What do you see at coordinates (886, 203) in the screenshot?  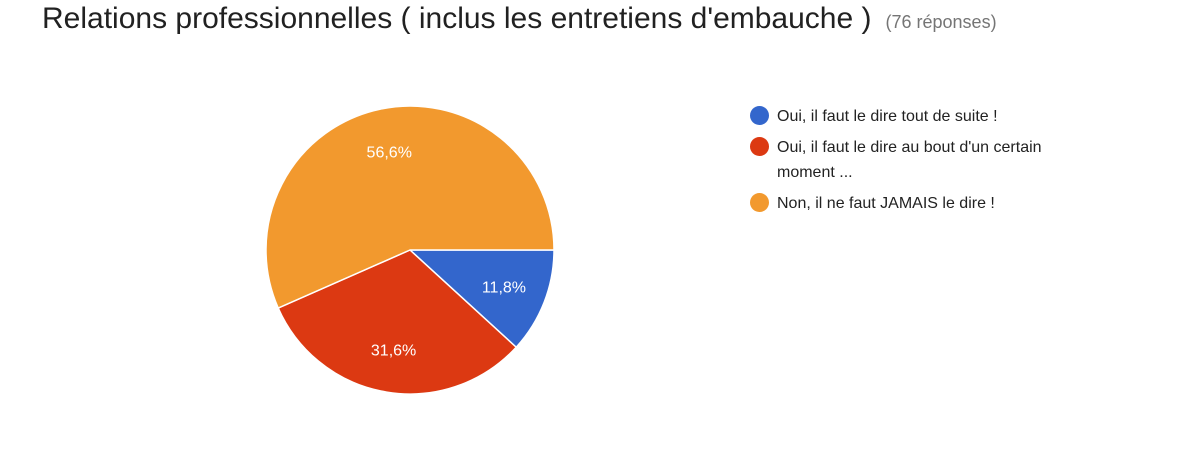 I see `legend-label: Non, il ne faut JAMAIS le dire !` at bounding box center [886, 203].